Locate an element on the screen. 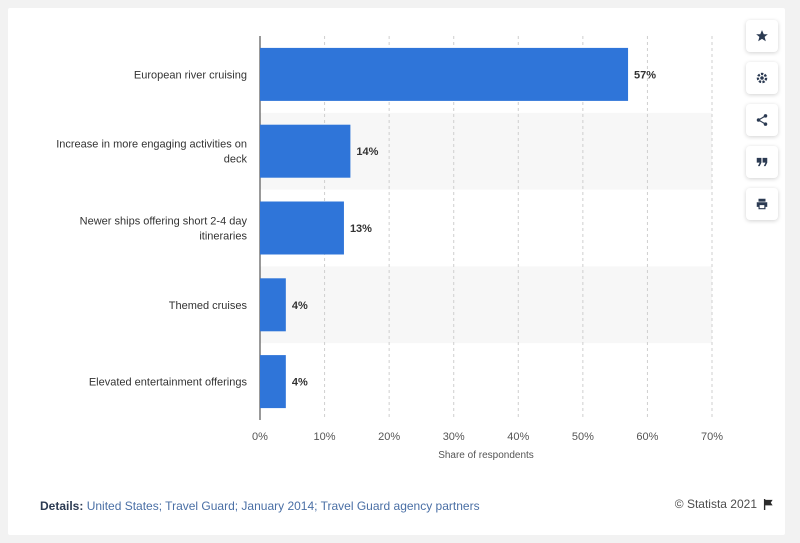 The width and height of the screenshot is (800, 543). value-label: 14% is located at coordinates (367, 152).